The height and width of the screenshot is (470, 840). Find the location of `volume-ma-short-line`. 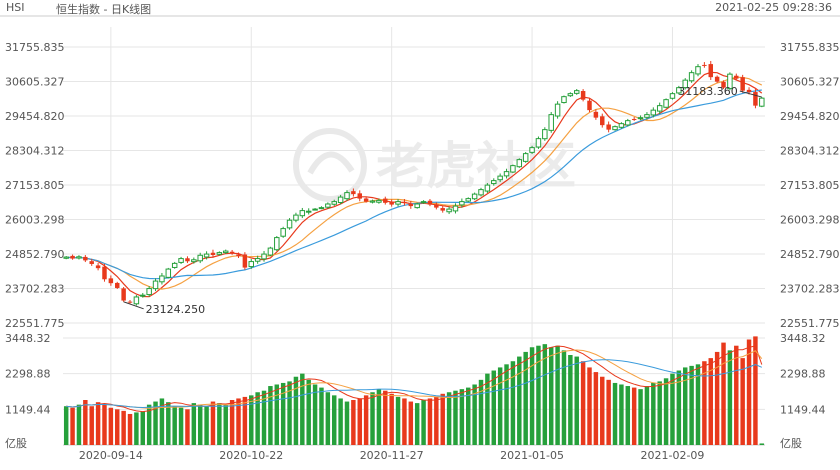

volume-ma-short-line is located at coordinates (414, 379).